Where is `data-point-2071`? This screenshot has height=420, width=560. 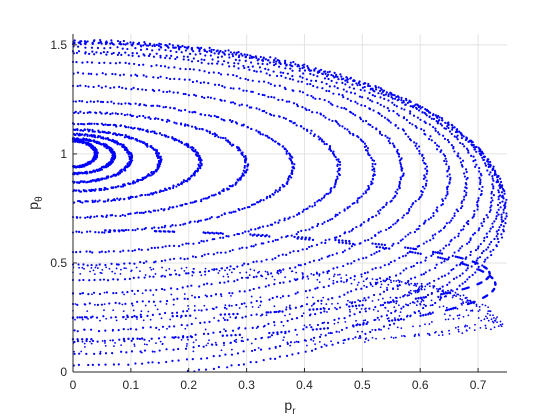 data-point-2071 is located at coordinates (360, 243).